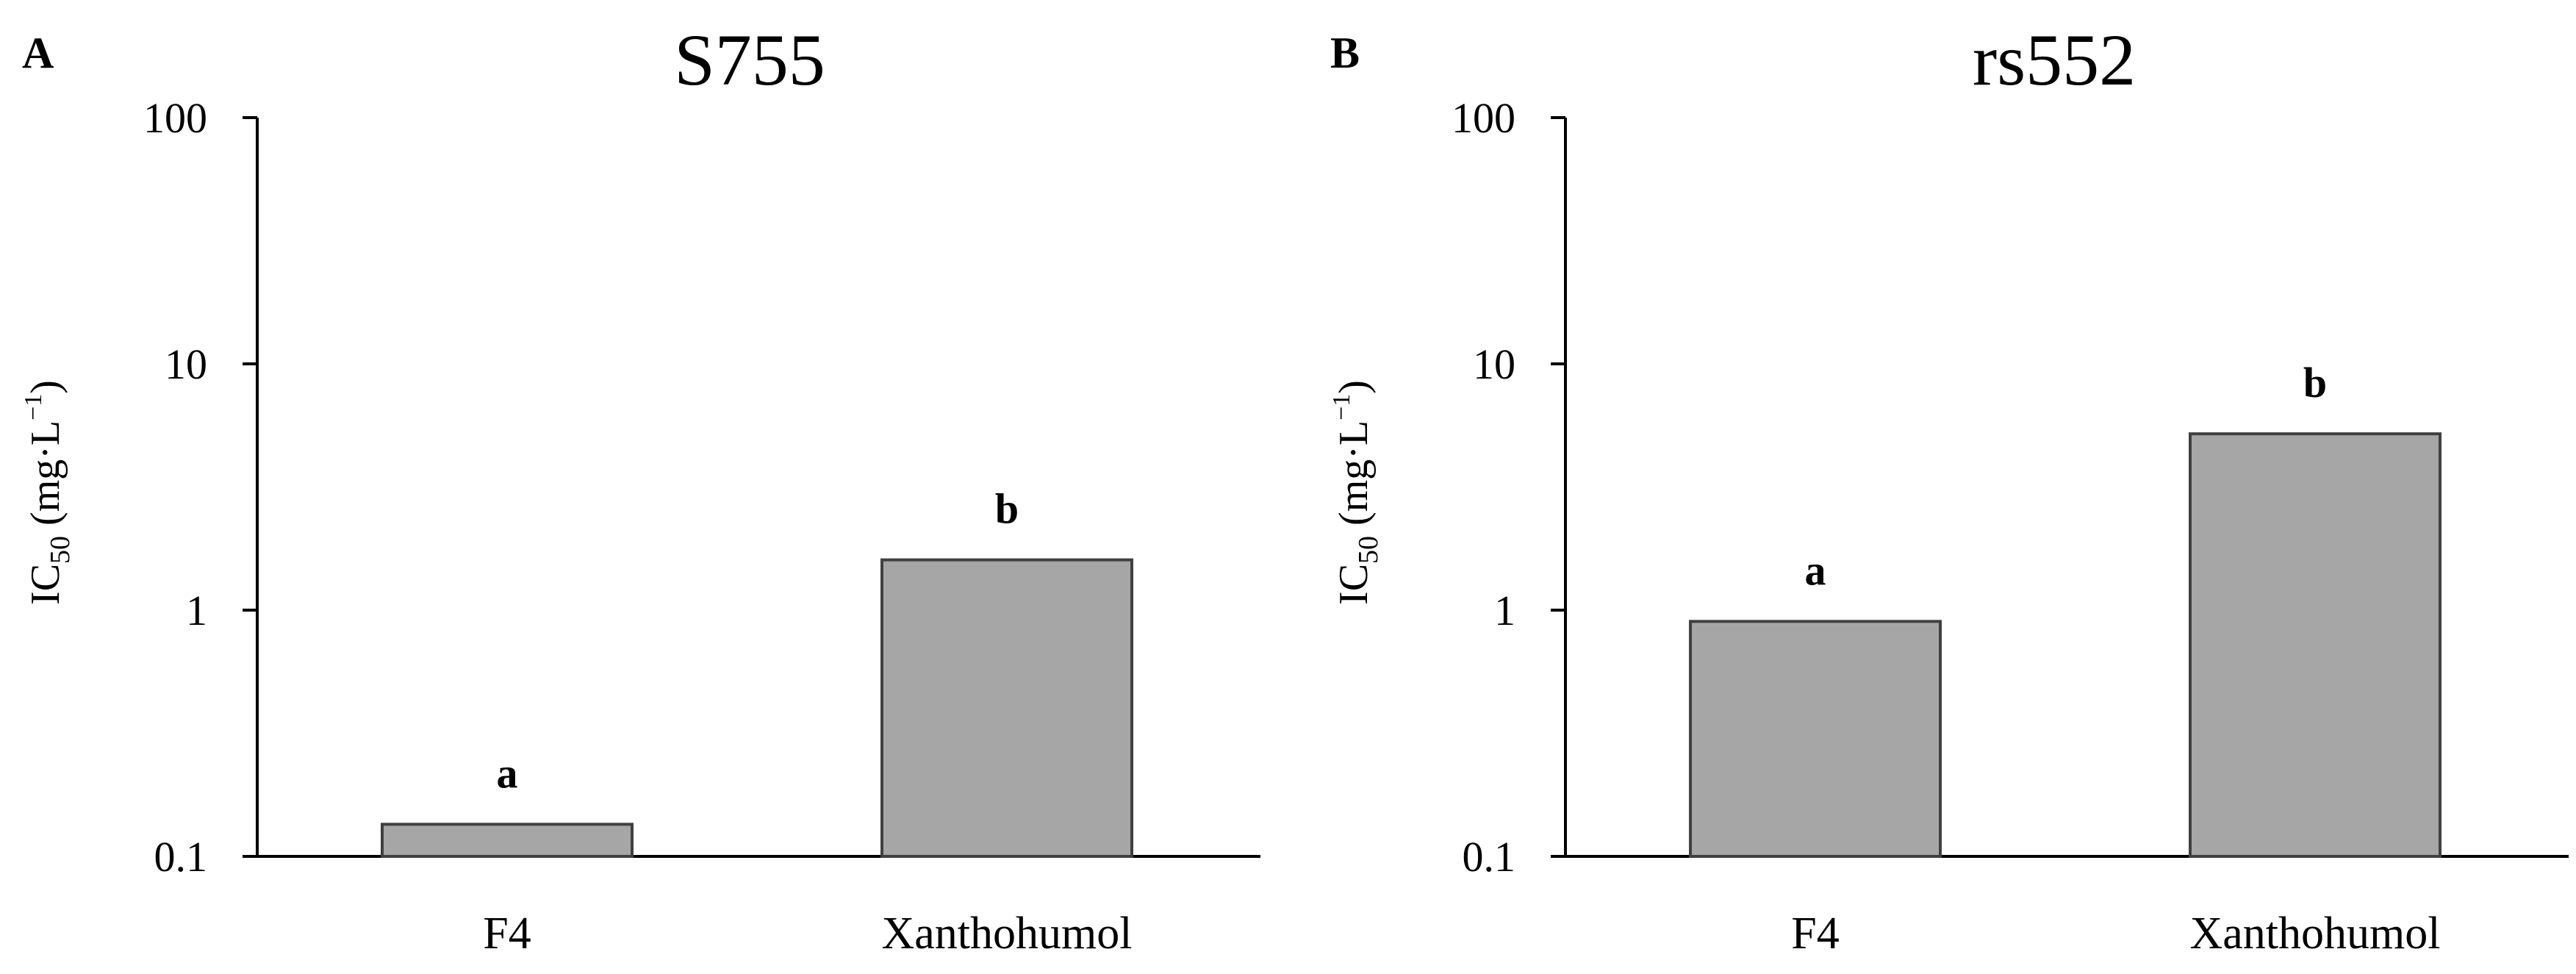 Image resolution: width=2576 pixels, height=974 pixels. What do you see at coordinates (758, 641) in the screenshot?
I see `significance-labels-a: a b` at bounding box center [758, 641].